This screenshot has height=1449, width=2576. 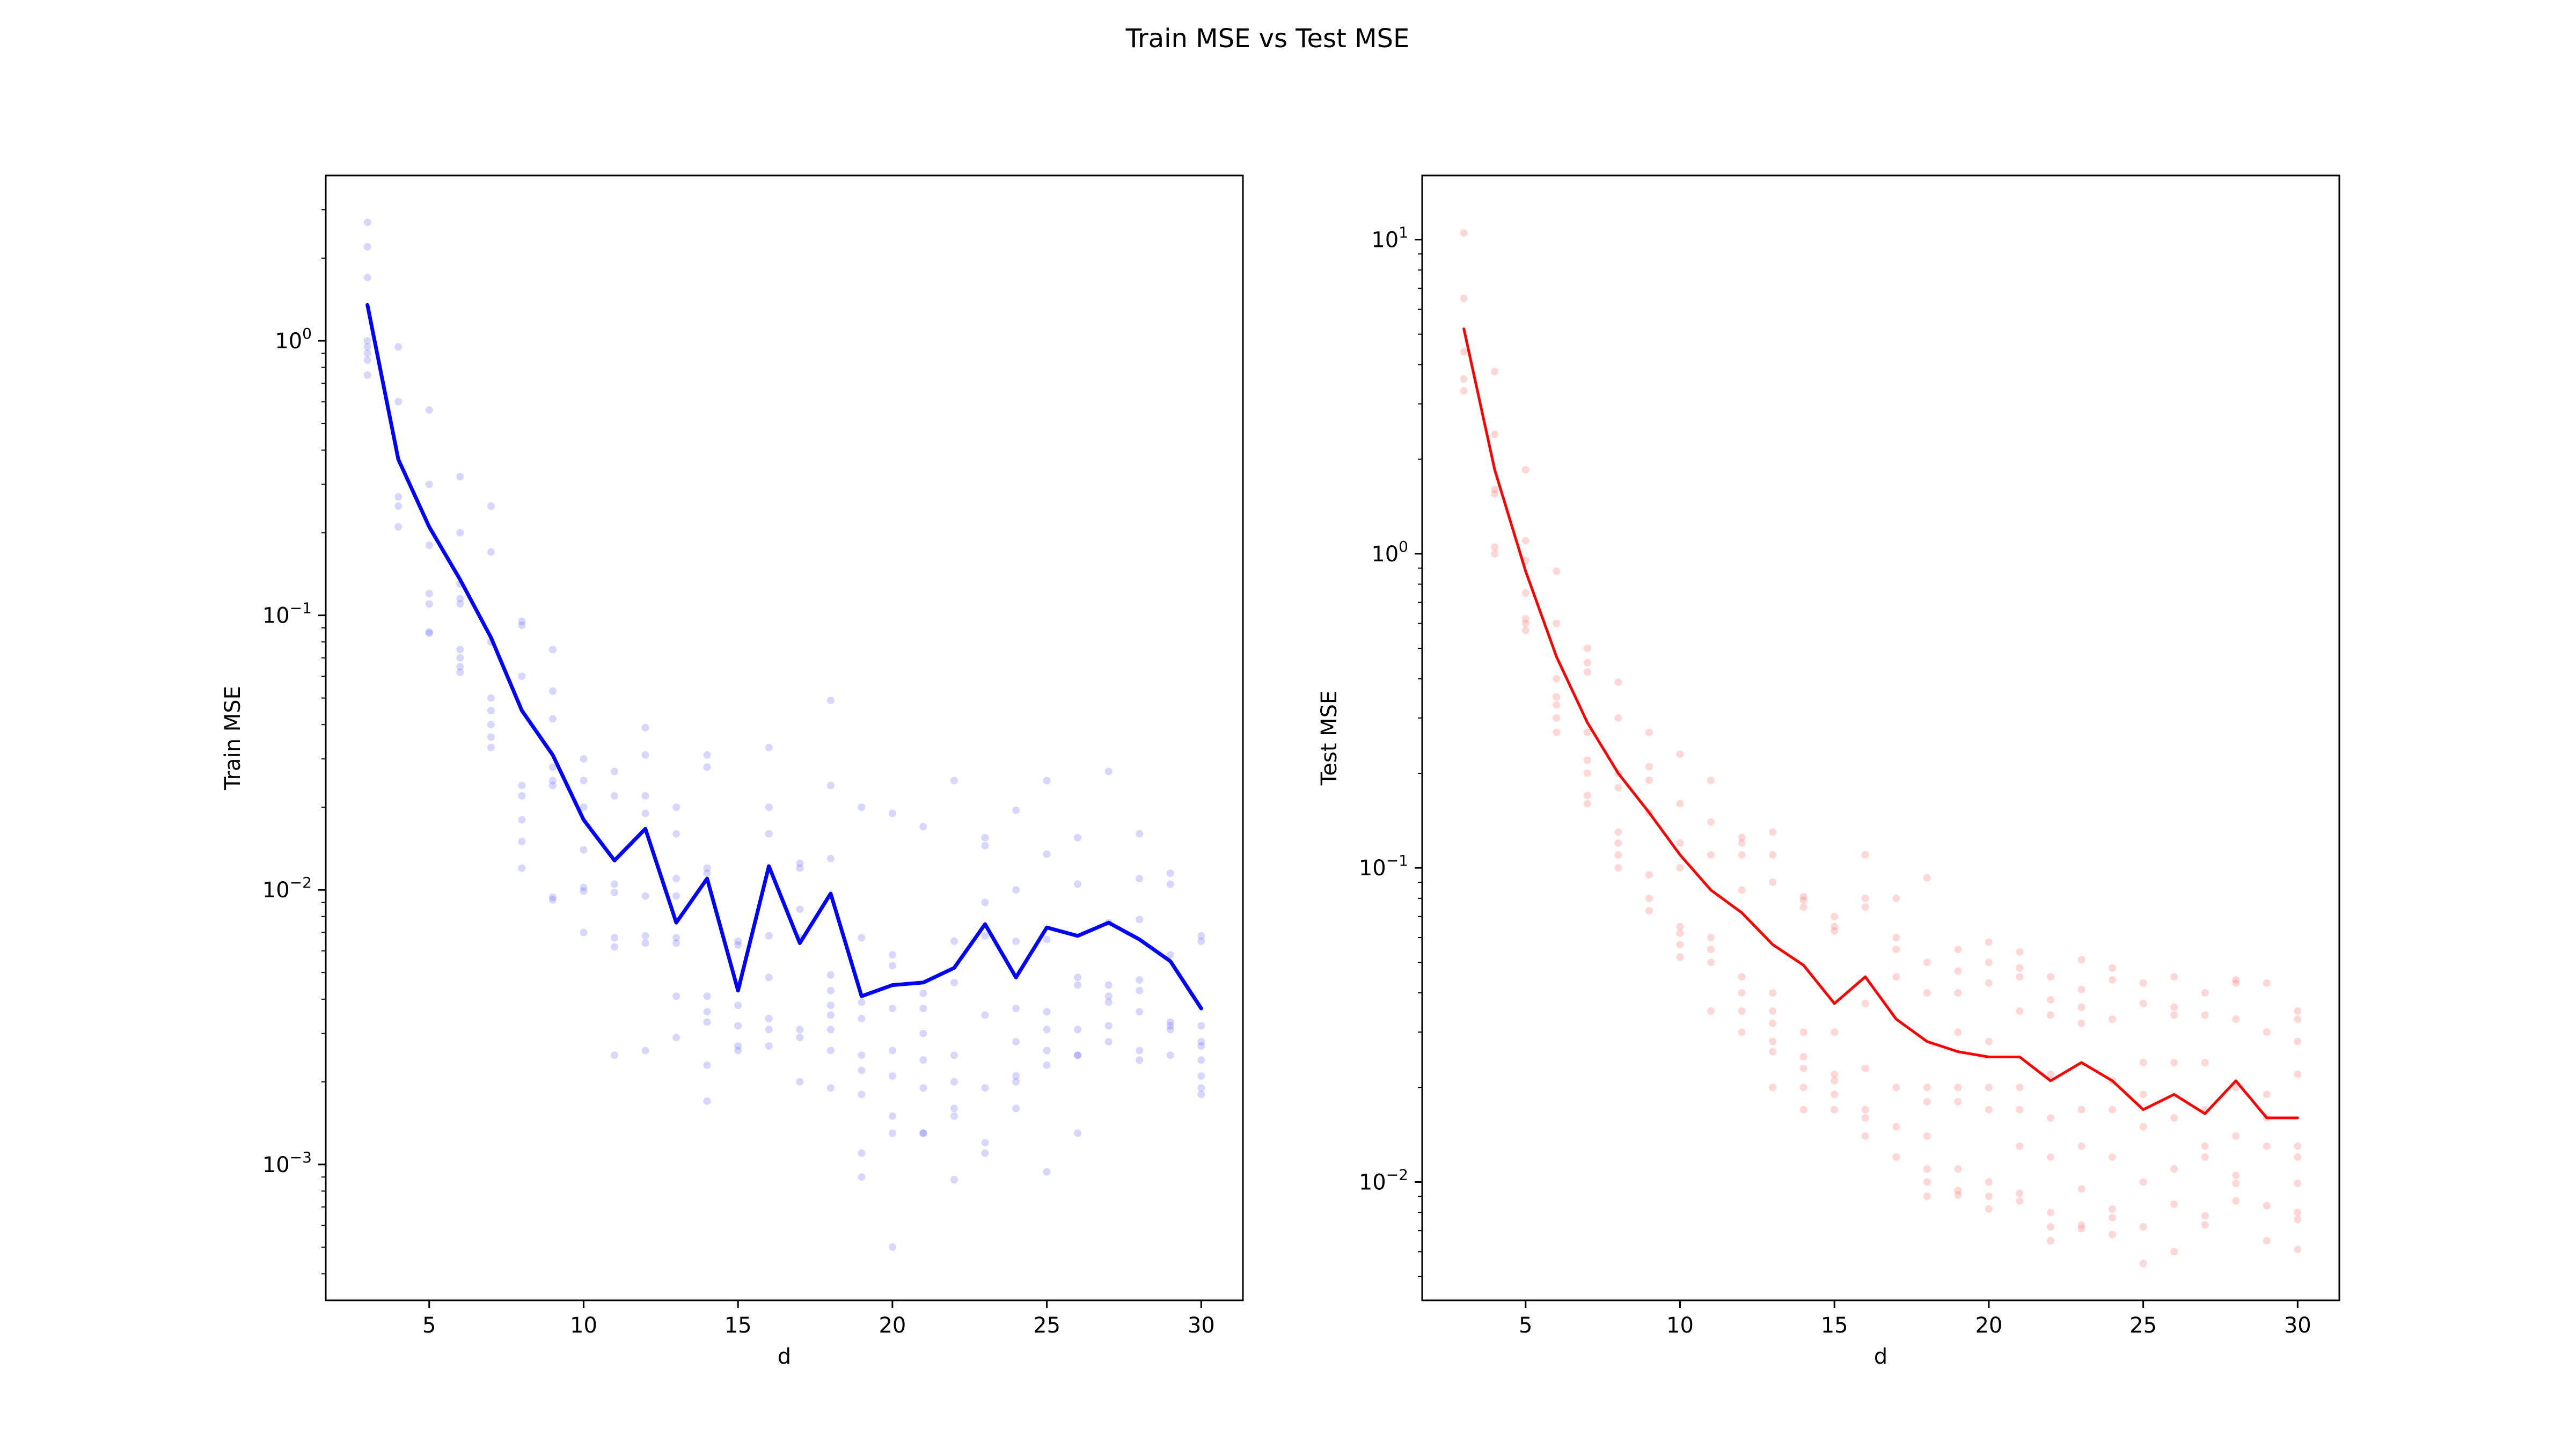 I want to click on train-x-ticks: 5 10 15 20 25 30, so click(x=818, y=1319).